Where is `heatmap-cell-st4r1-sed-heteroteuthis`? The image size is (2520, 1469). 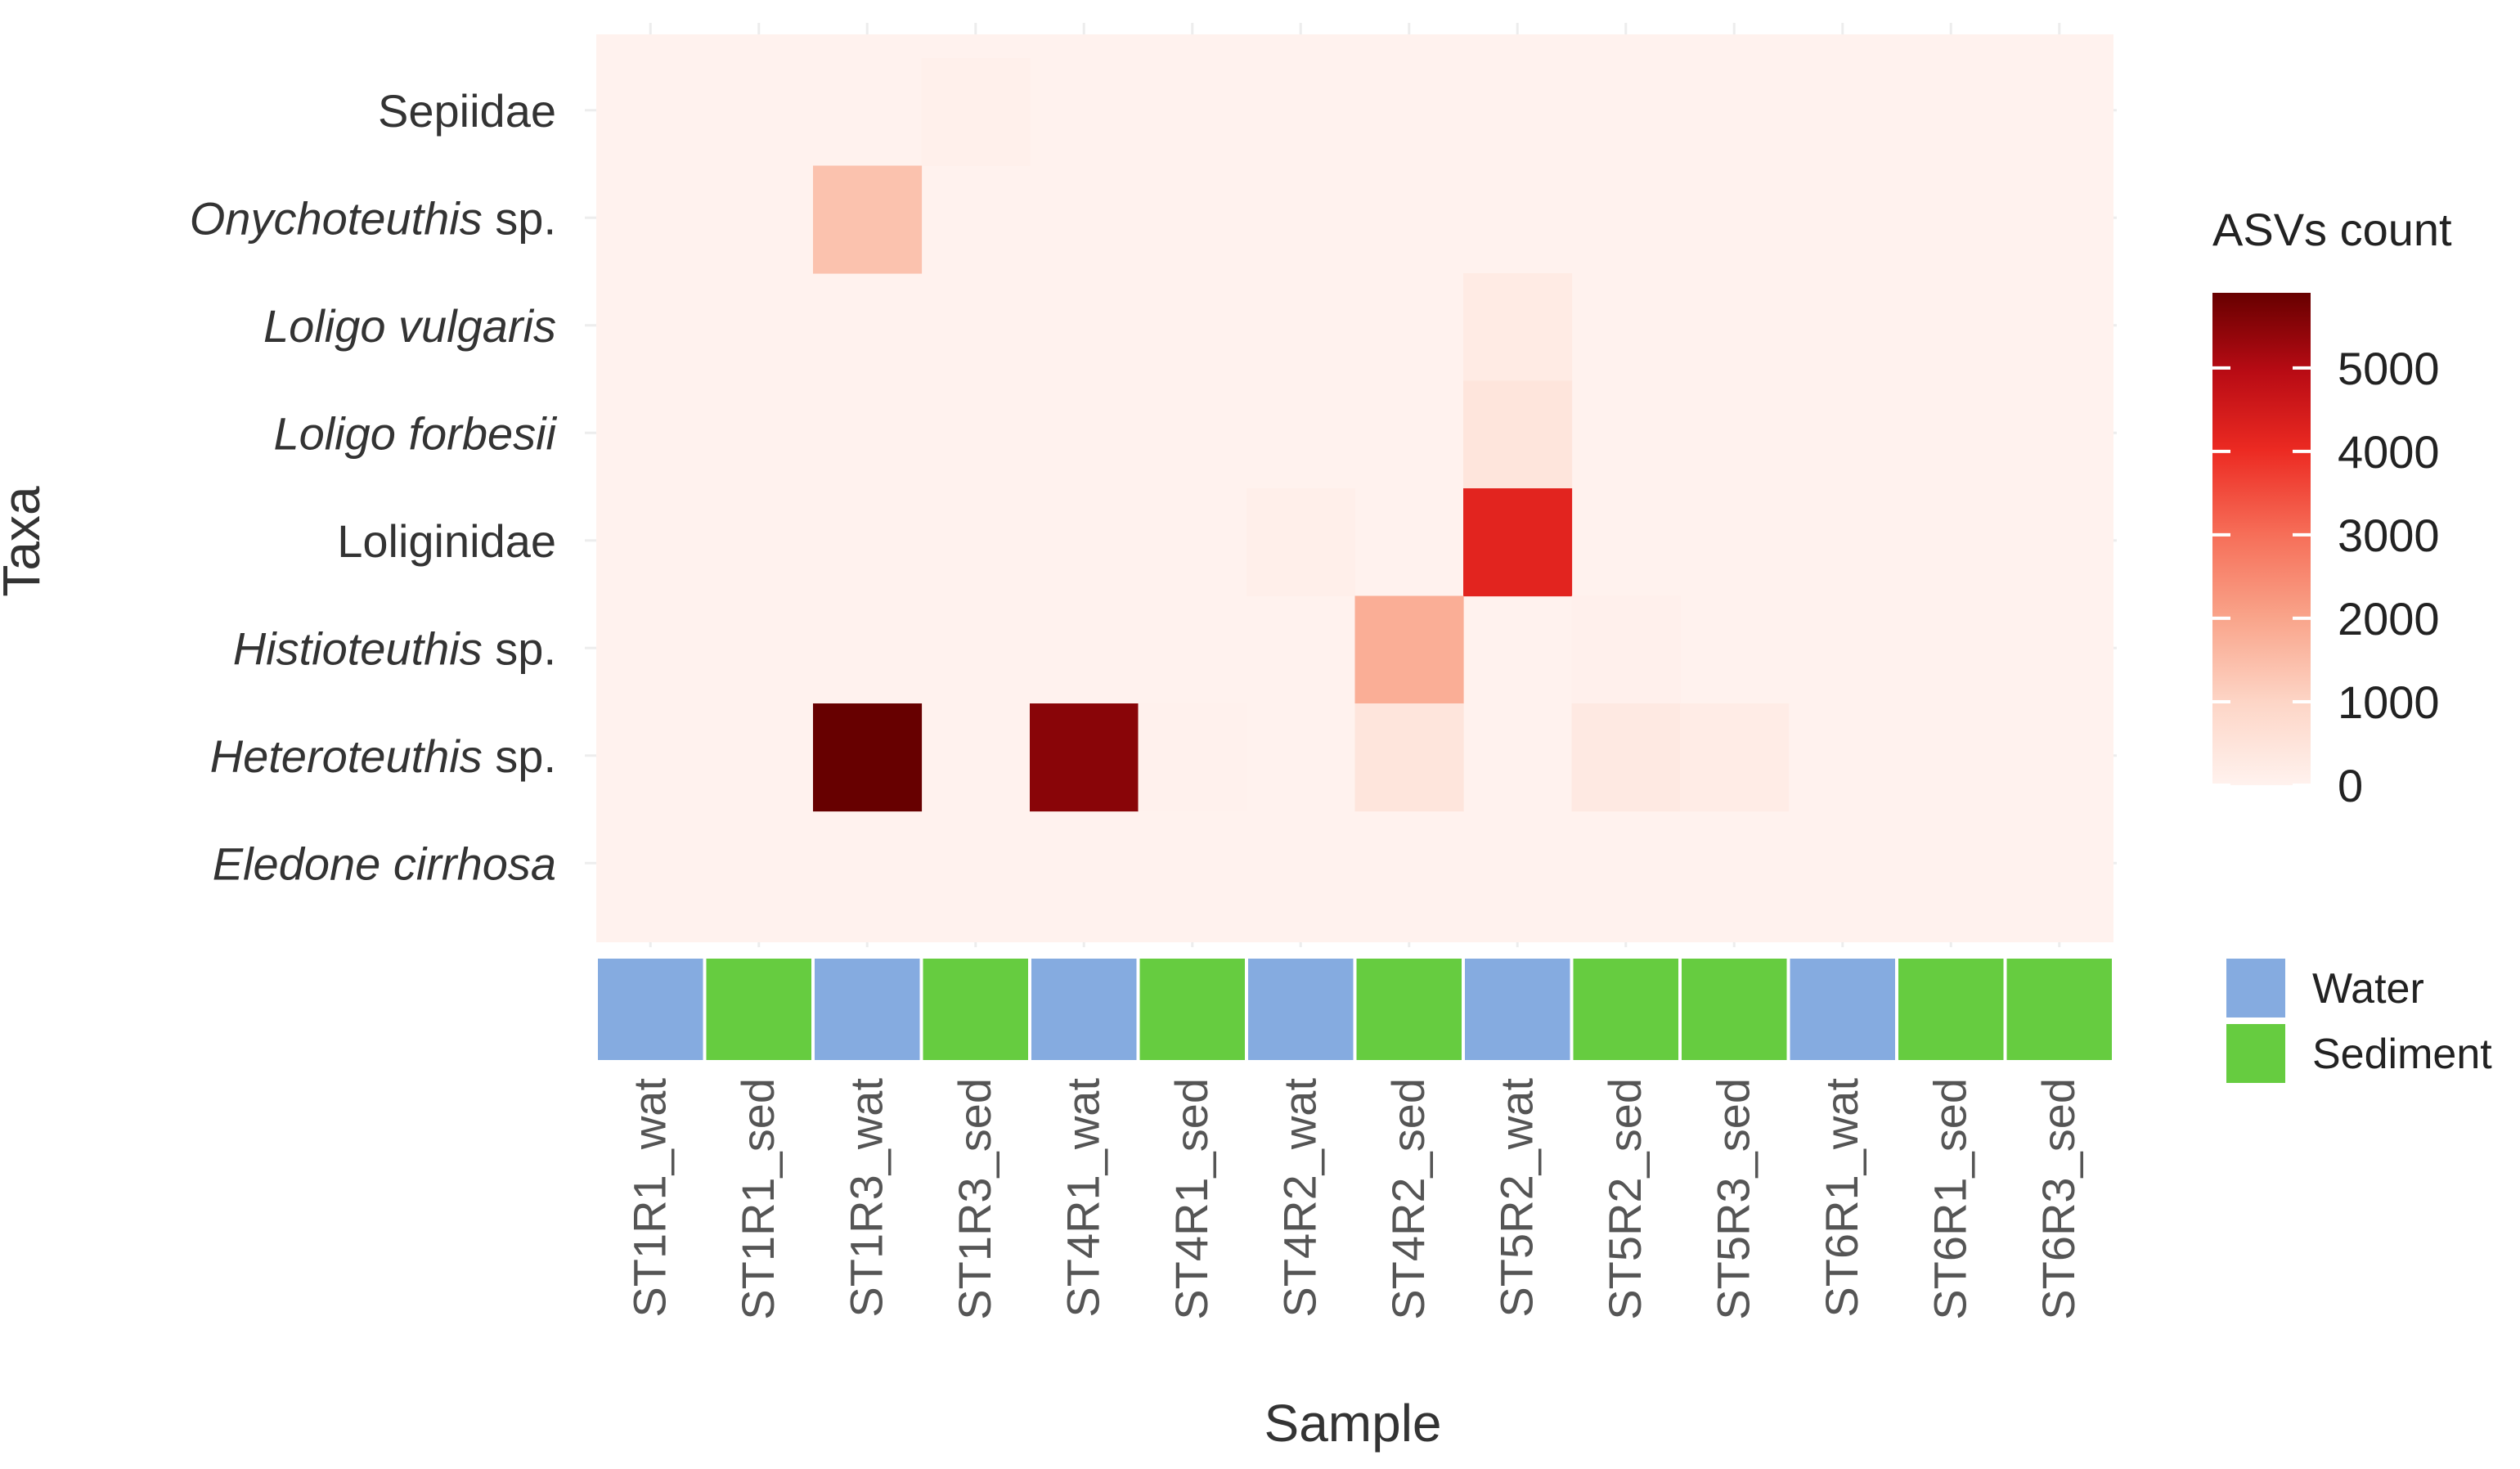 heatmap-cell-st4r1-sed-heteroteuthis is located at coordinates (1193, 757).